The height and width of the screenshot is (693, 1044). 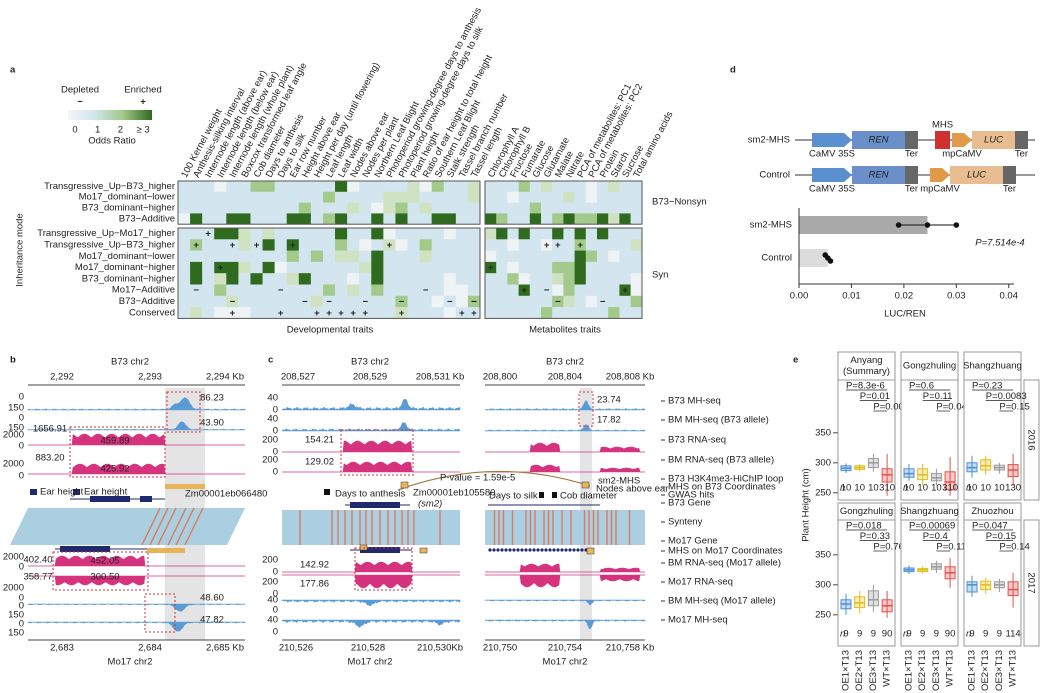 What do you see at coordinates (127, 526) in the screenshot?
I see `synteny-band` at bounding box center [127, 526].